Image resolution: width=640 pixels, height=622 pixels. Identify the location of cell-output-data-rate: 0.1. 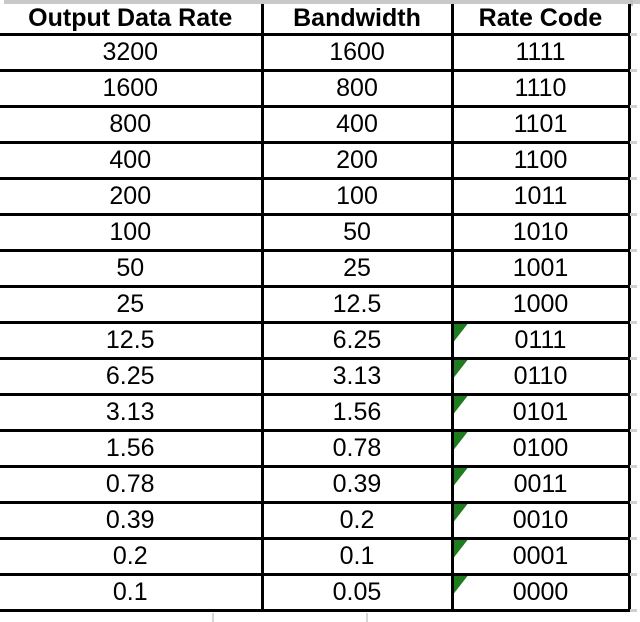
(132, 592).